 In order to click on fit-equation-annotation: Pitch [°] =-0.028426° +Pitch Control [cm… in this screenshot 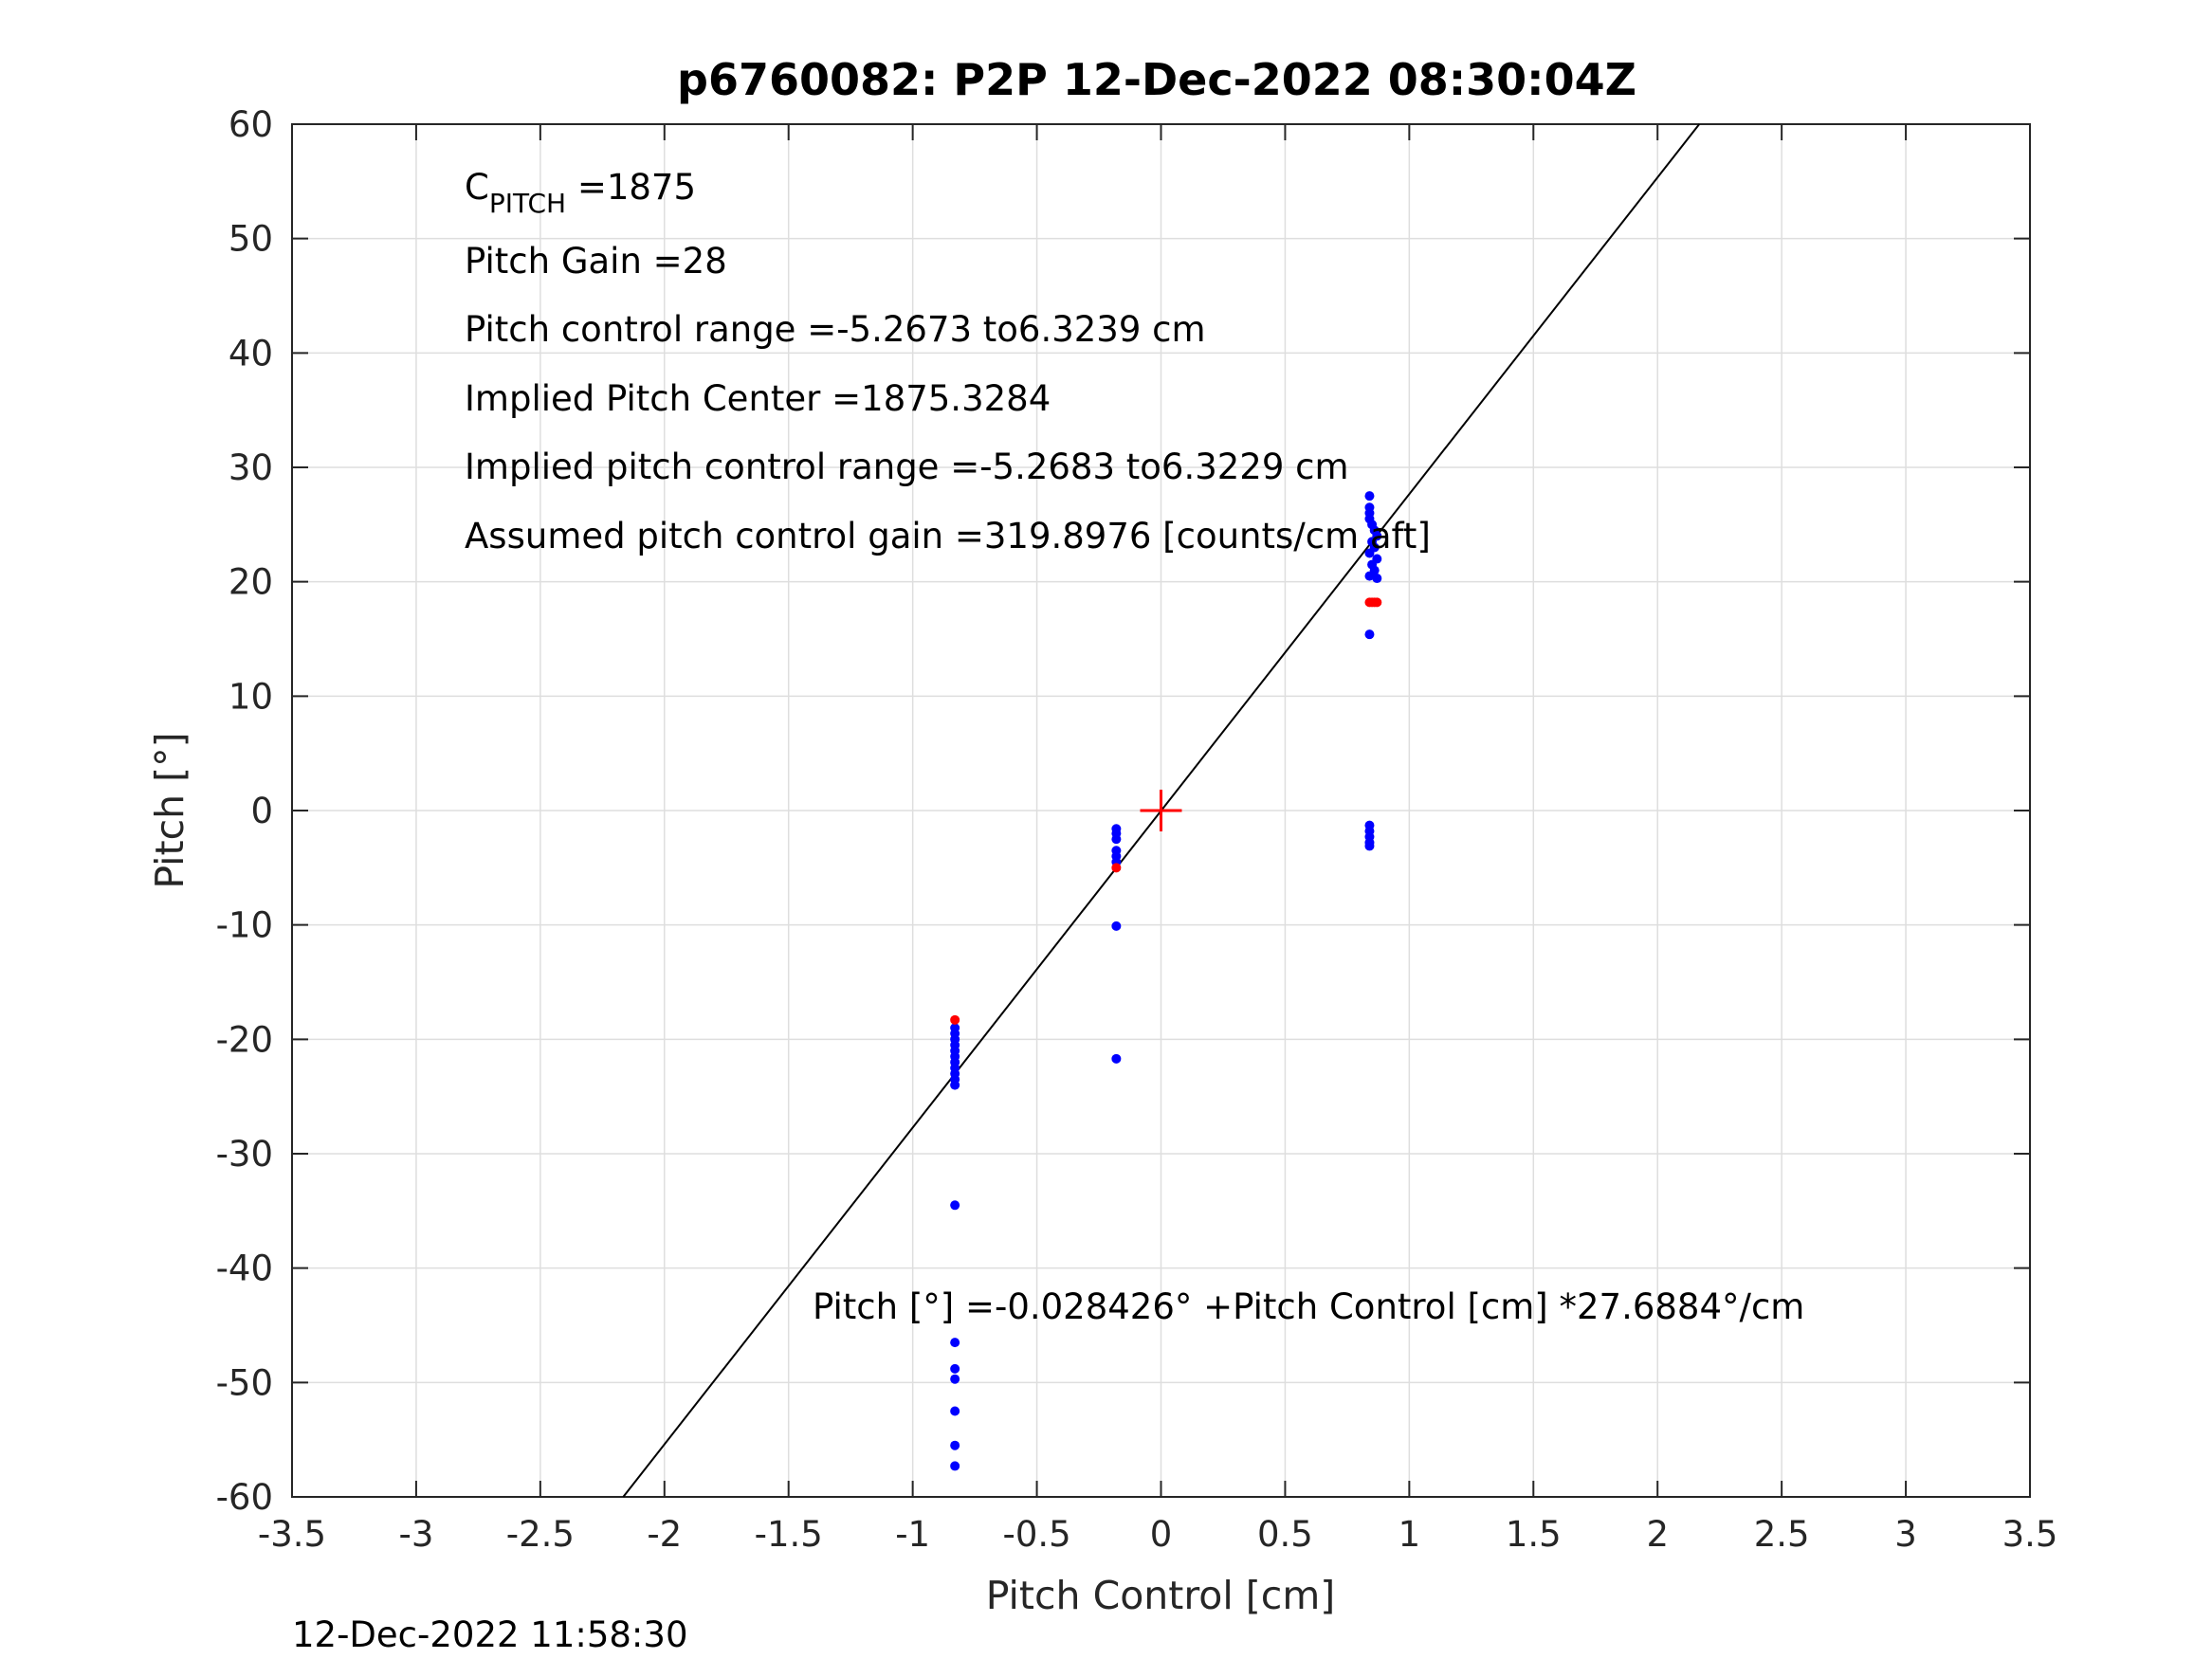, I will do `click(1308, 1306)`.